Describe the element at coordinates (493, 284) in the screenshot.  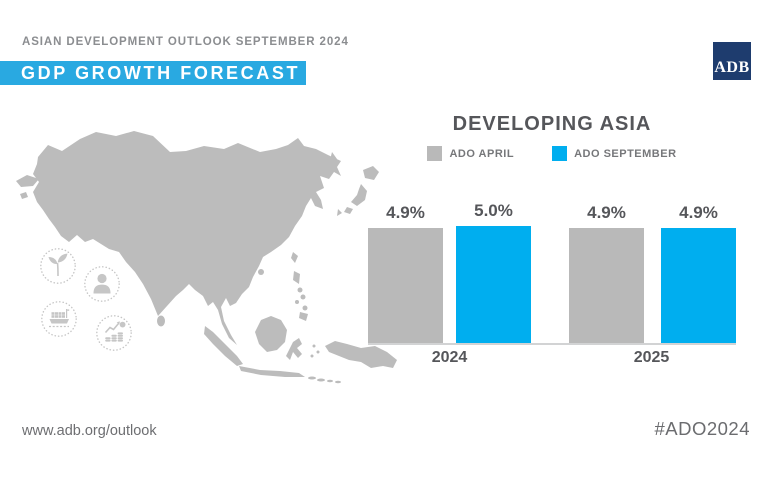
I see `bar-2024-september` at that location.